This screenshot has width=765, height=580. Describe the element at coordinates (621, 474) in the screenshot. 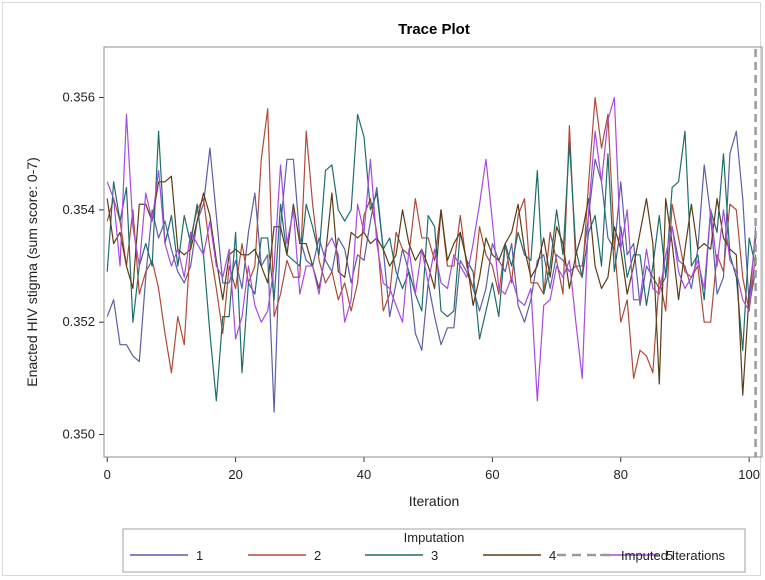

I see `x-tick-label: 80` at that location.